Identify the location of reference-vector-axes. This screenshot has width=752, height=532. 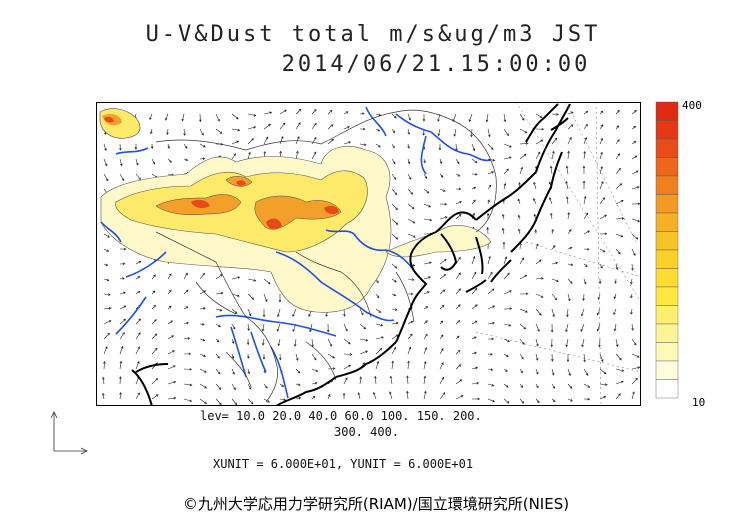
(69, 433).